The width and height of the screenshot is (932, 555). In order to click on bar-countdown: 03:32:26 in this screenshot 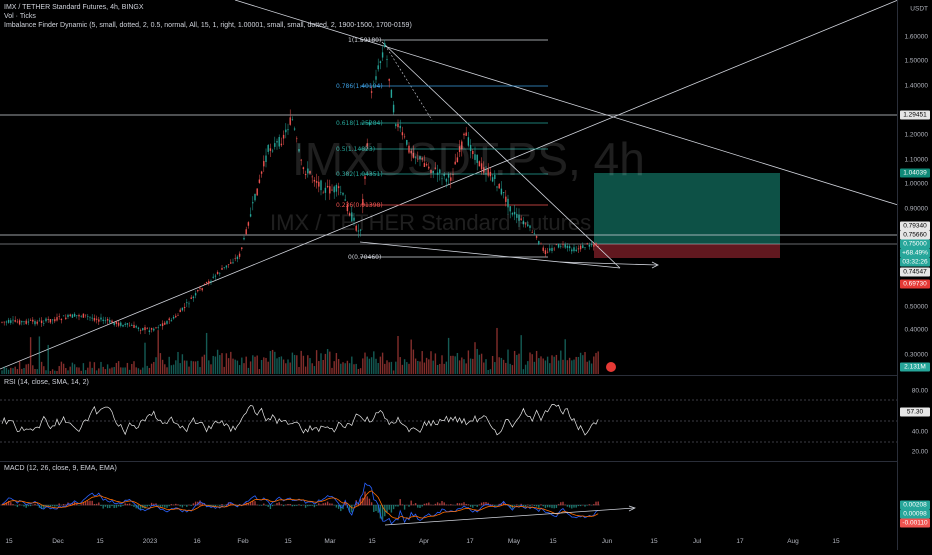, I will do `click(915, 262)`.